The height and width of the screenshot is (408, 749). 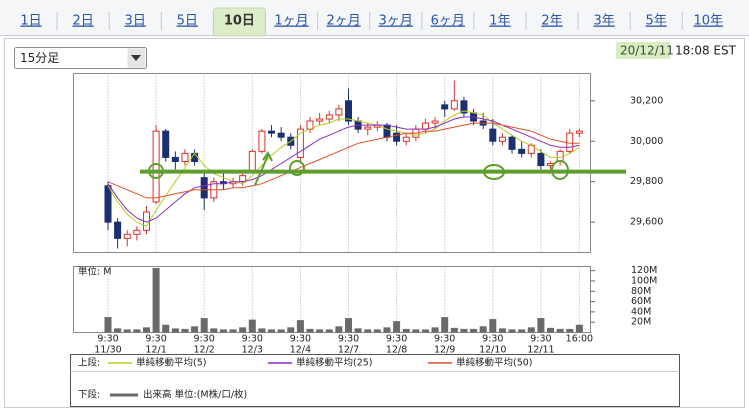 I want to click on tab: 10年, so click(x=709, y=21).